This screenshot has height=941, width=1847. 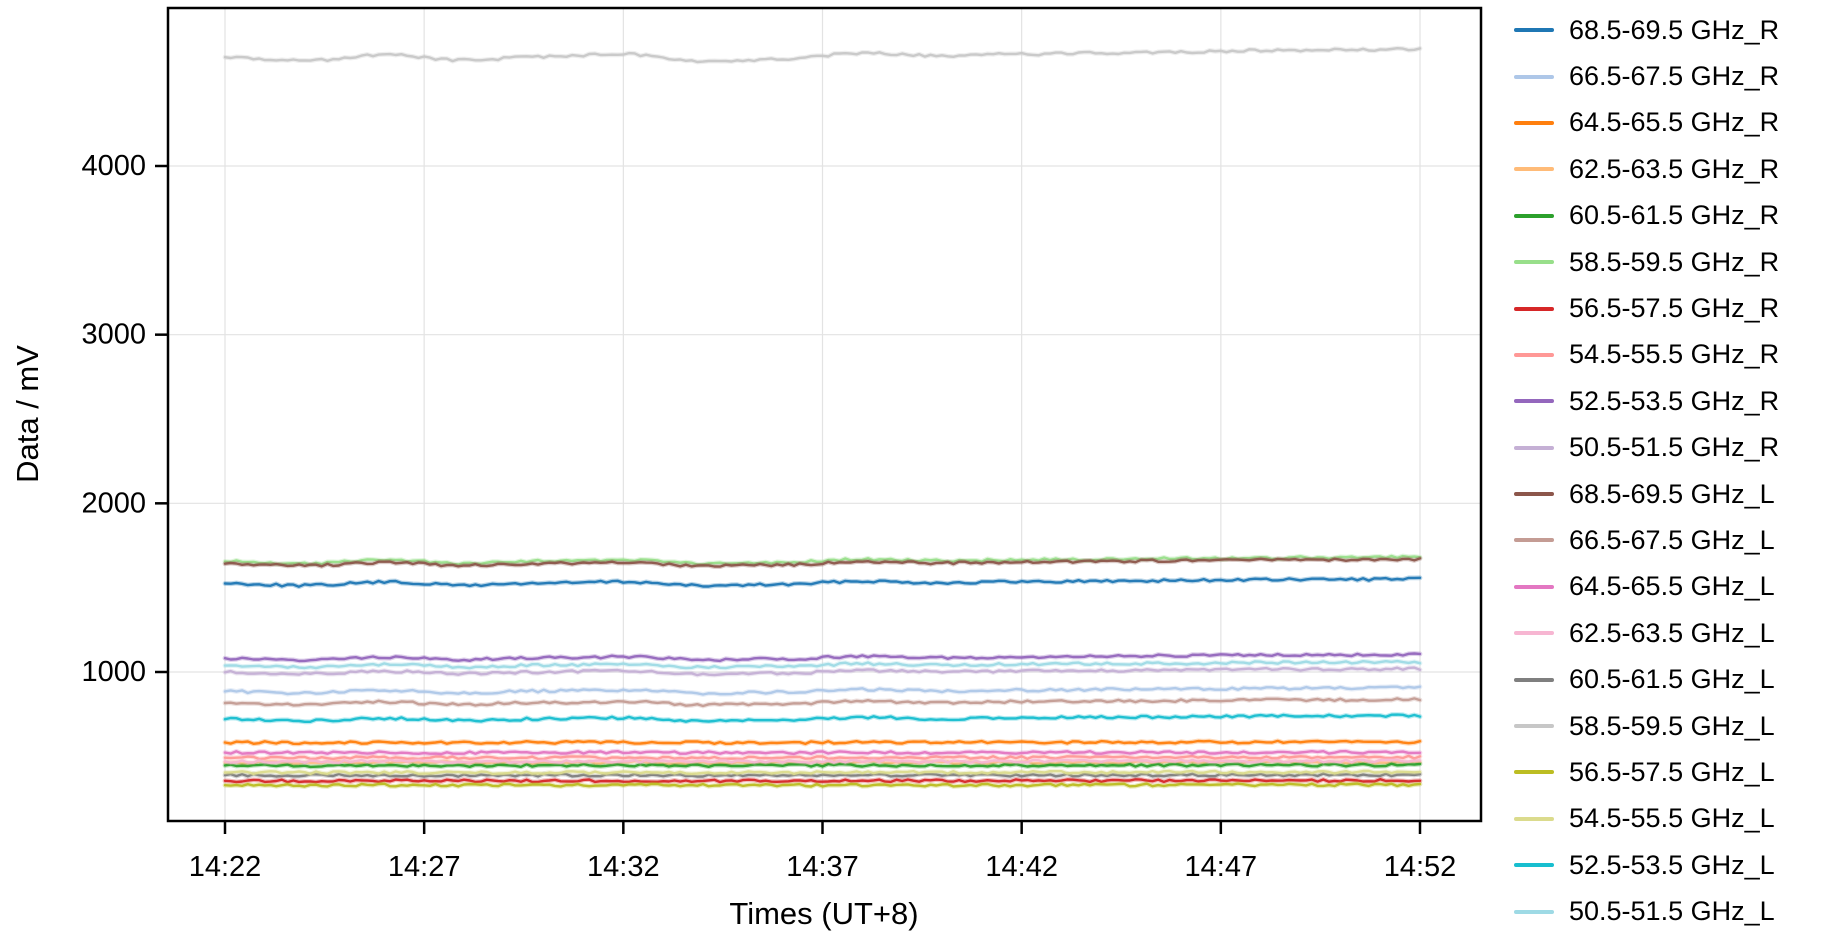 I want to click on legend-item: 60.5-61.5 GHz_L, so click(x=1646, y=679).